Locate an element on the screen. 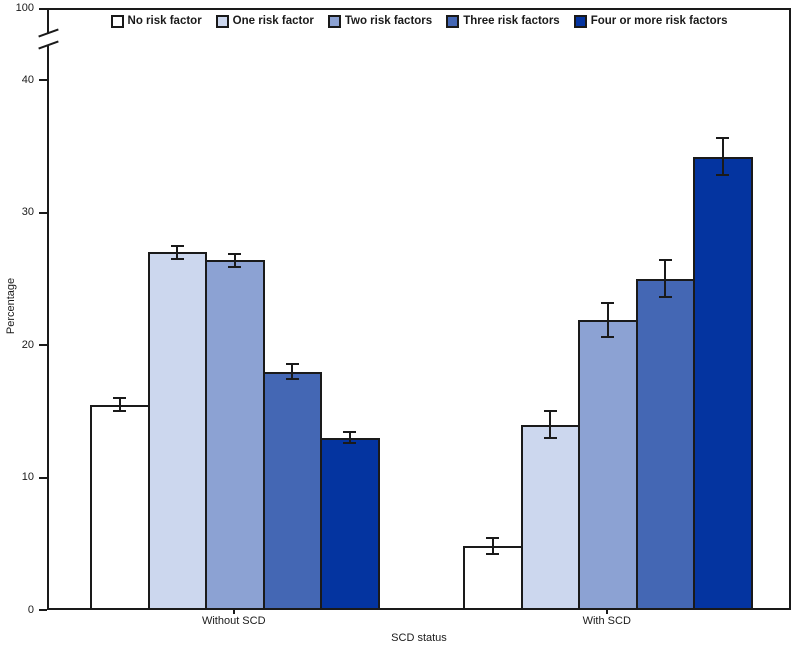 The image size is (800, 650). legend-label: Three risk factors is located at coordinates (511, 21).